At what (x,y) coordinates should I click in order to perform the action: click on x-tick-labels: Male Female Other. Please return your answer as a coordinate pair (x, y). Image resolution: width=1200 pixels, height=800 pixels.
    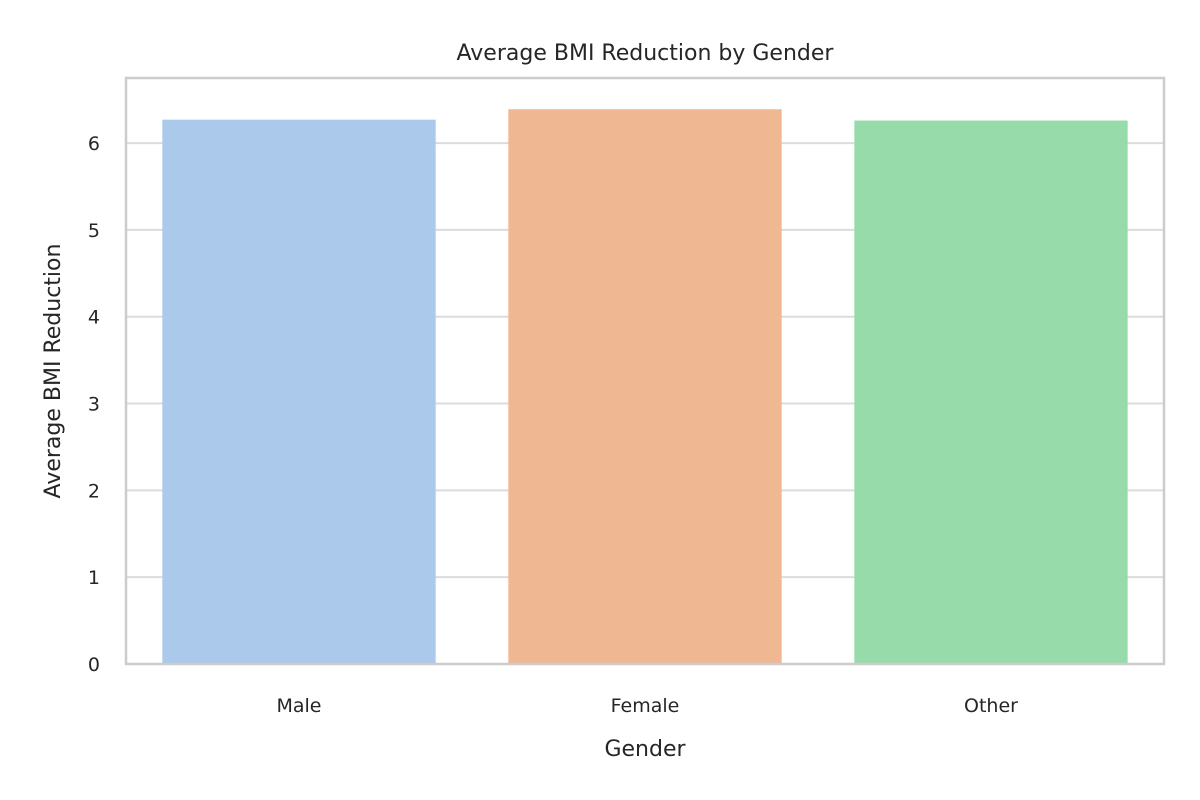
    Looking at the image, I should click on (647, 706).